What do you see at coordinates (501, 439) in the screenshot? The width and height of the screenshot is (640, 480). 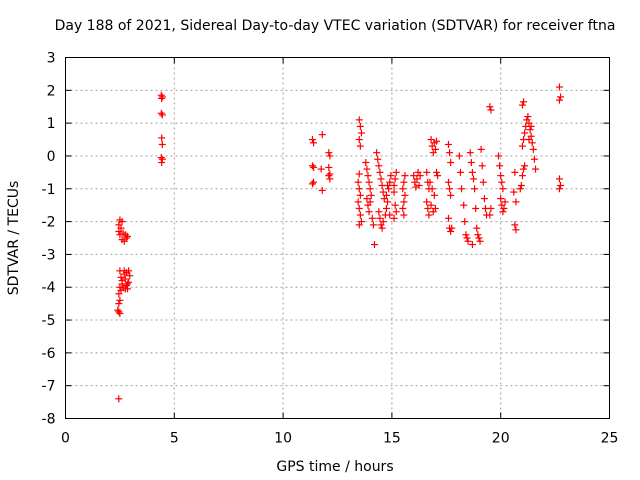 I see `x-tick-label: 20` at bounding box center [501, 439].